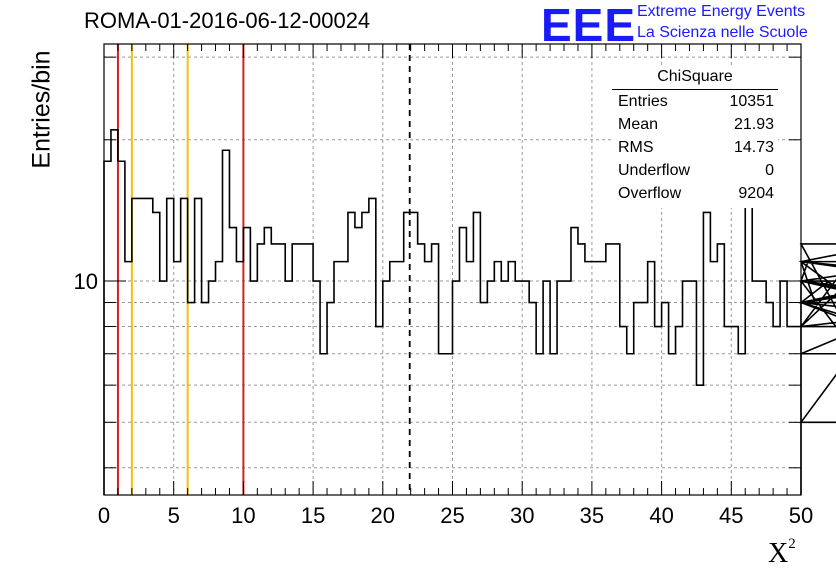 The height and width of the screenshot is (572, 836). Describe the element at coordinates (636, 147) in the screenshot. I see `stats-key: RMS` at that location.